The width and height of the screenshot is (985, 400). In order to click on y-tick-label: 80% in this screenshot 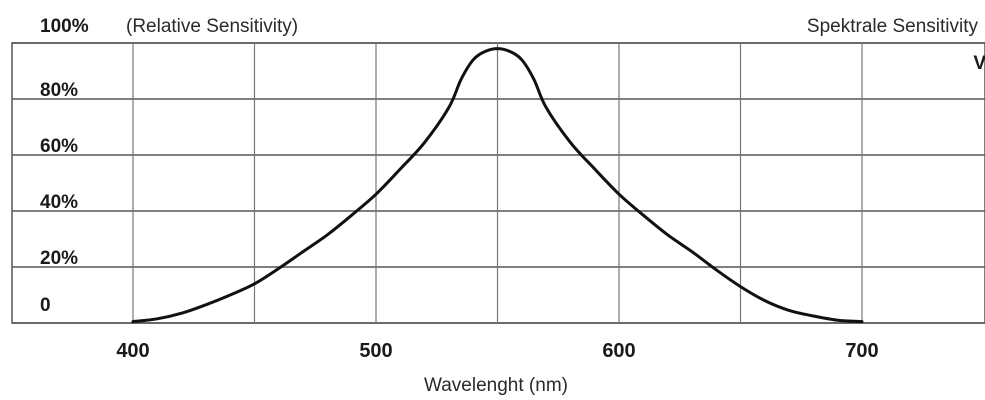, I will do `click(59, 90)`.